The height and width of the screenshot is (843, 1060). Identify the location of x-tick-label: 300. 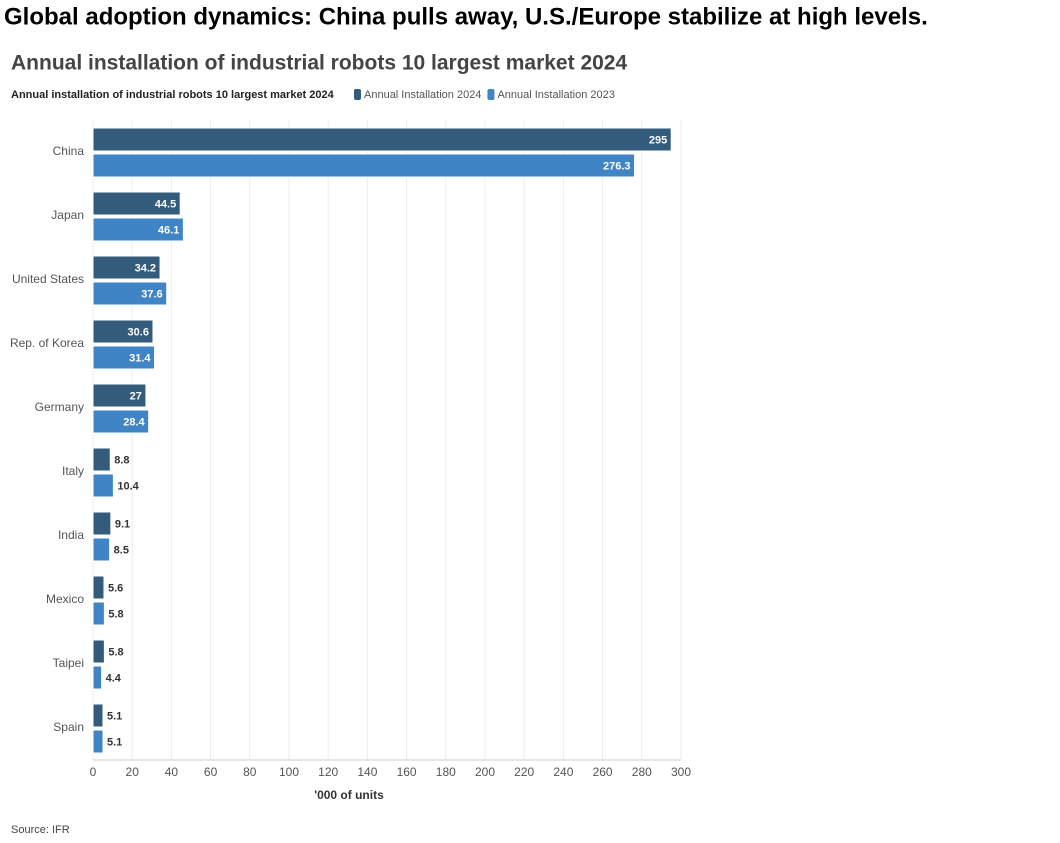
(681, 772).